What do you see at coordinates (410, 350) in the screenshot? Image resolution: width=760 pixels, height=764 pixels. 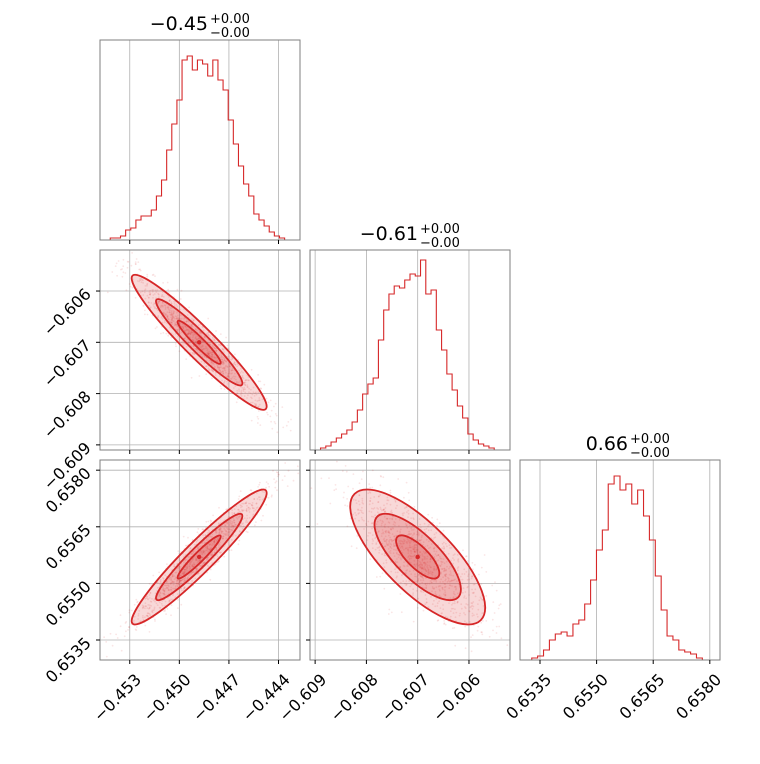 I see `hist-panel-p2` at bounding box center [410, 350].